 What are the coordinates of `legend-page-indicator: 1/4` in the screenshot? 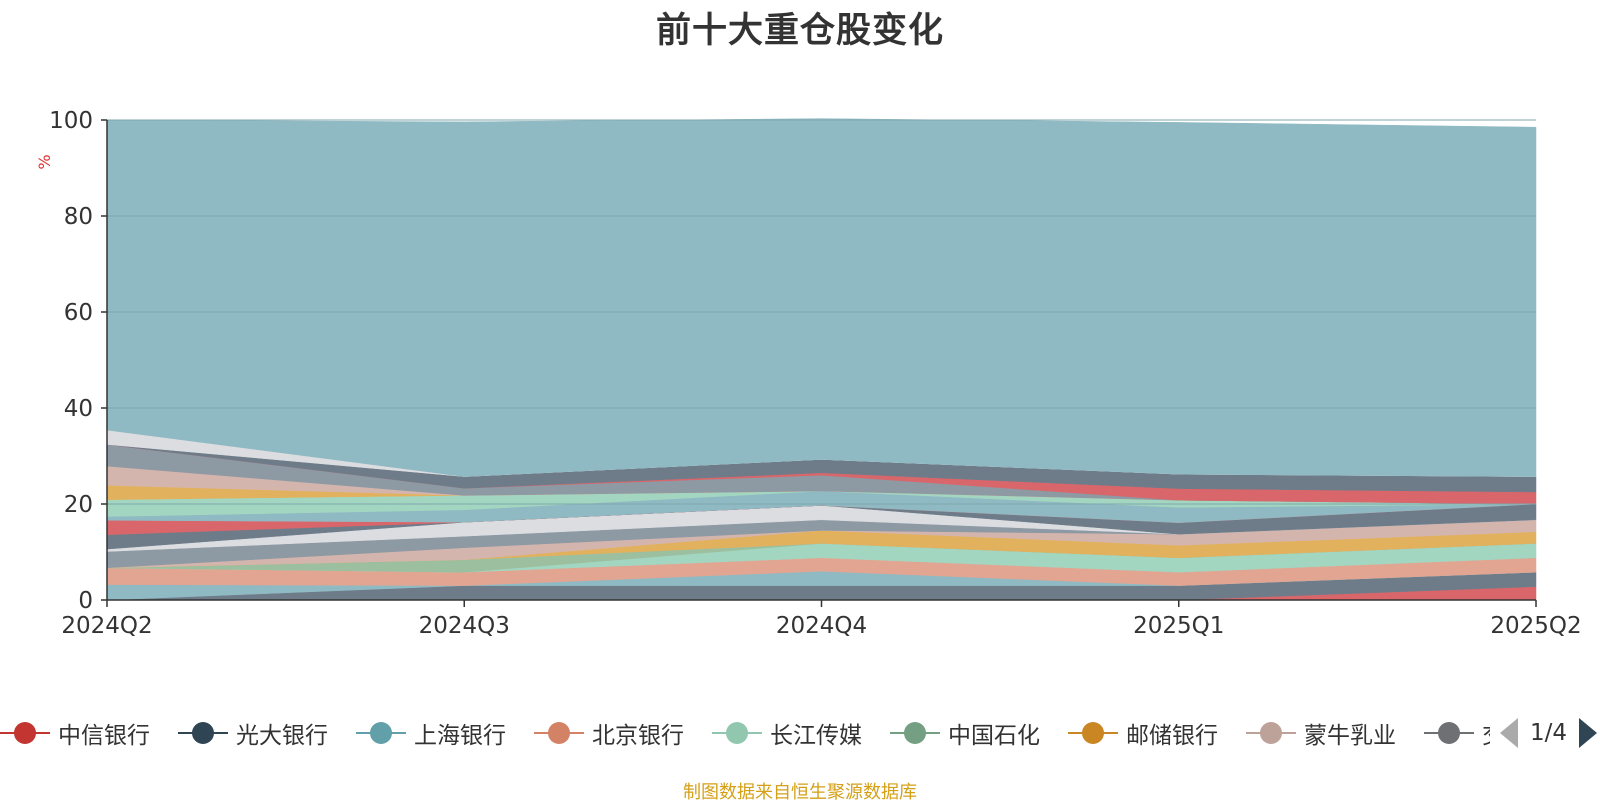 It's located at (1549, 733).